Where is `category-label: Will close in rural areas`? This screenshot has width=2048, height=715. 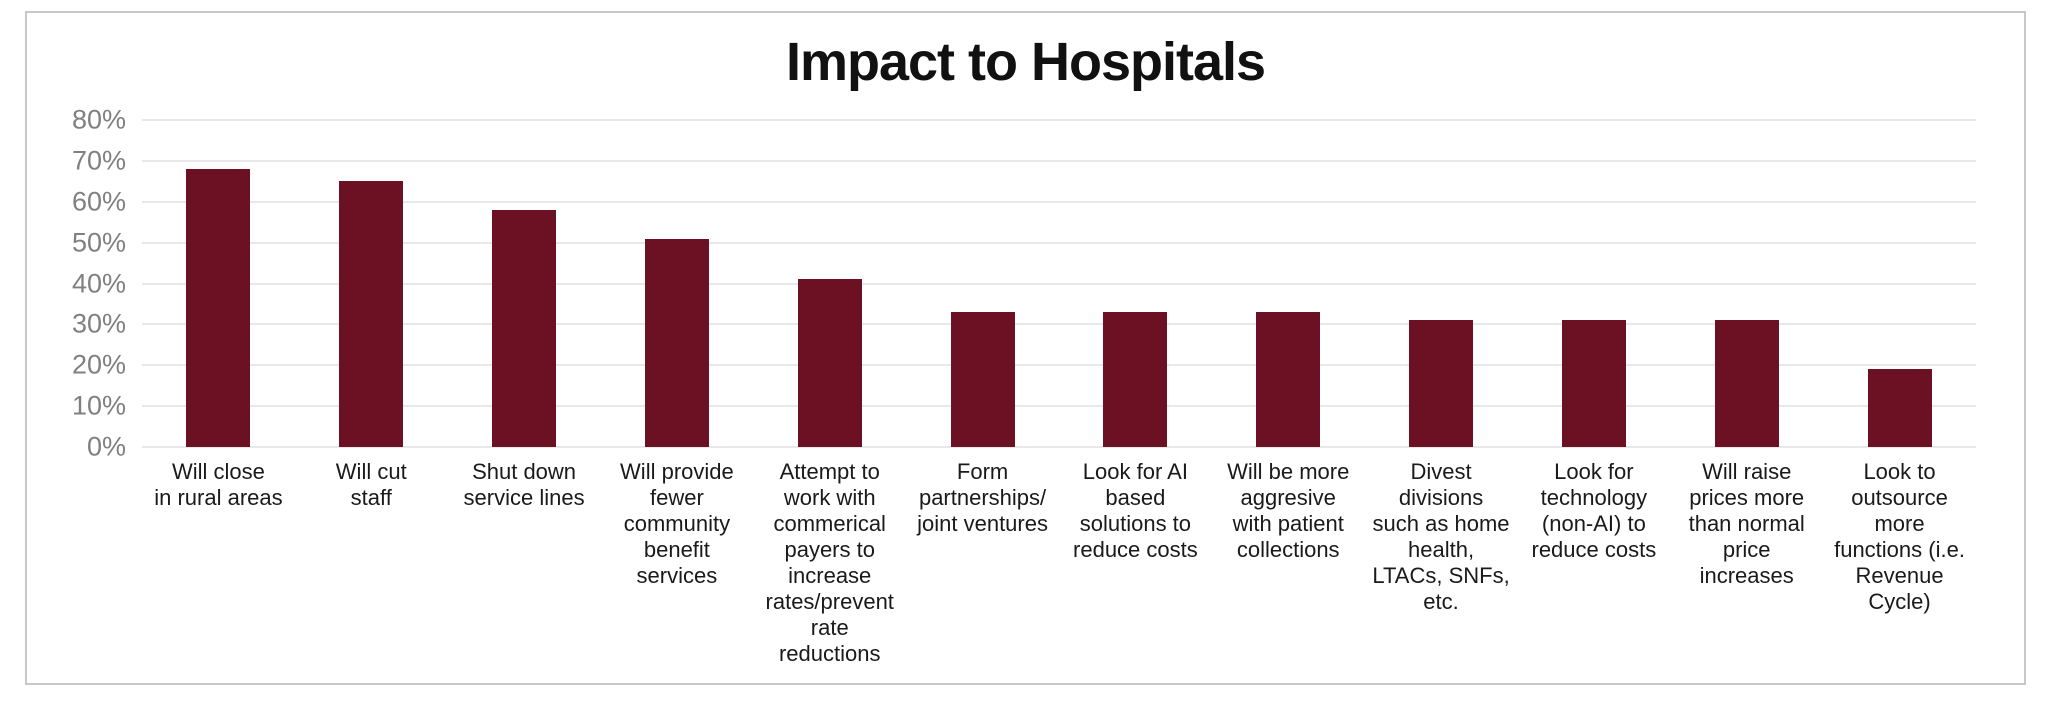
category-label: Will close in rural areas is located at coordinates (218, 484).